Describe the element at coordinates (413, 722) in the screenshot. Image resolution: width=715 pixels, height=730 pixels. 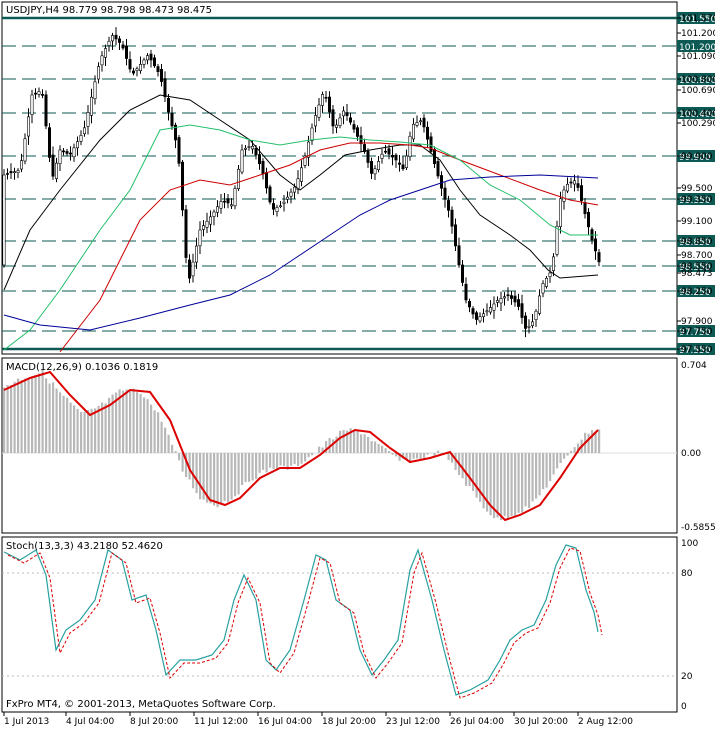
I see `time-axis-label: 23 Jul 12:00` at that location.